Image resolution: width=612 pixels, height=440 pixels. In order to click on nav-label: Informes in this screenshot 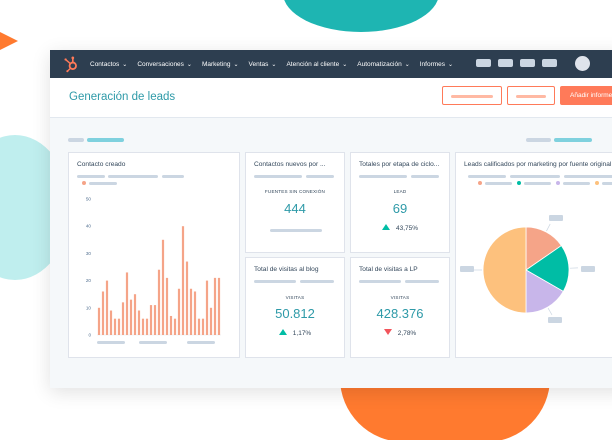, I will do `click(432, 64)`.